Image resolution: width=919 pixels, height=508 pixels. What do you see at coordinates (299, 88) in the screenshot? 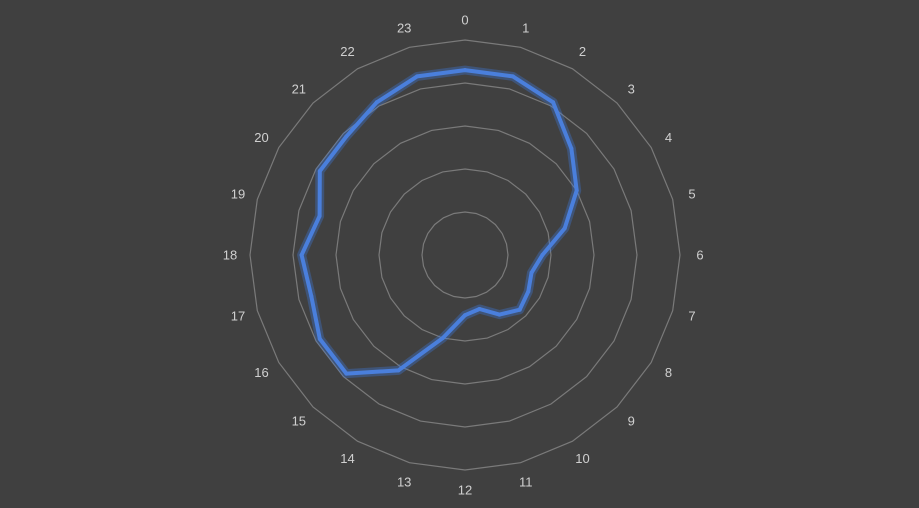
I see `category-label-21: 21` at bounding box center [299, 88].